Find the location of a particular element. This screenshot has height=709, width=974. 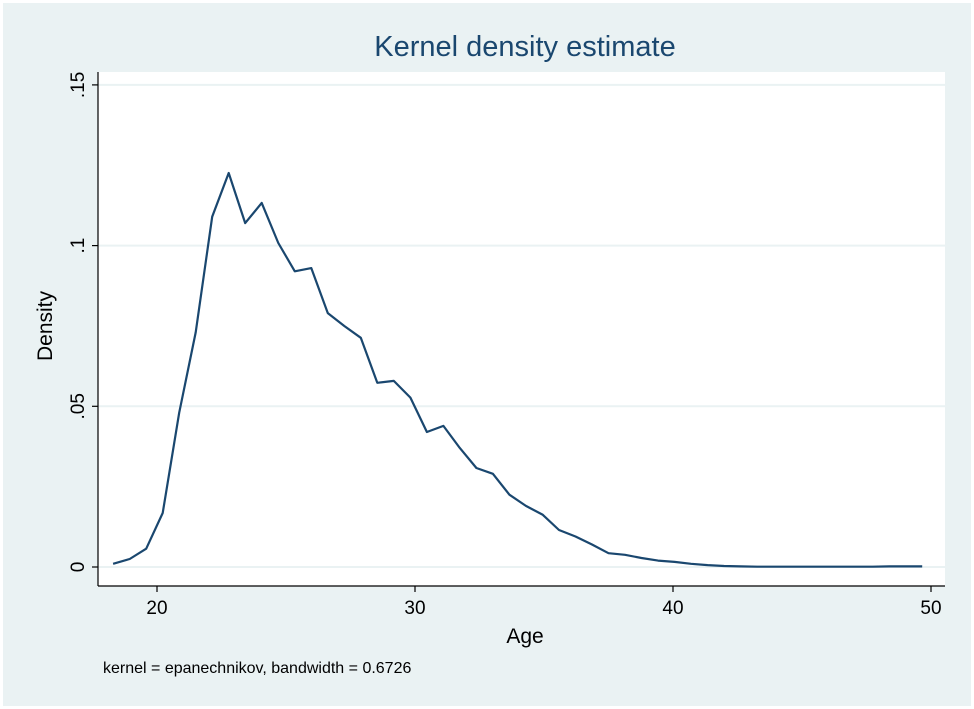

x-tick-label: 20 is located at coordinates (156, 608).